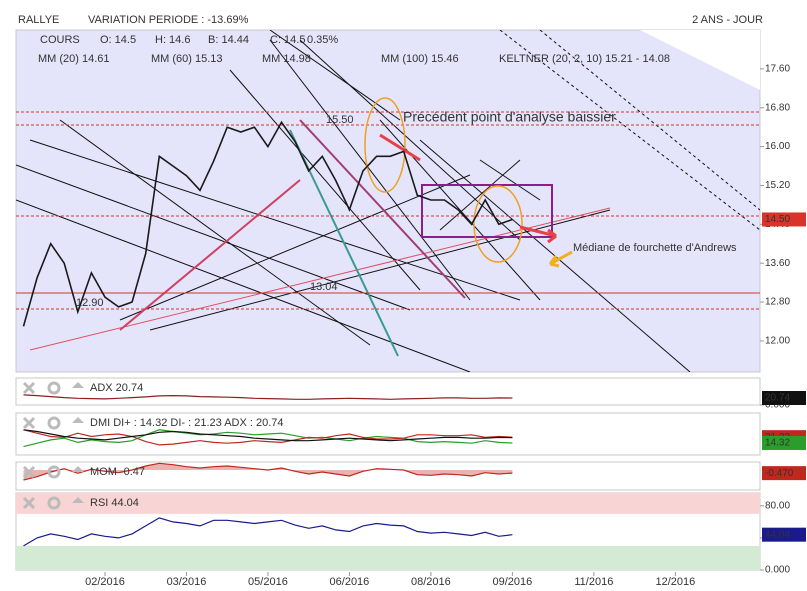 The width and height of the screenshot is (807, 591). Describe the element at coordinates (512, 582) in the screenshot. I see `x-tick-label: 09/2016` at that location.